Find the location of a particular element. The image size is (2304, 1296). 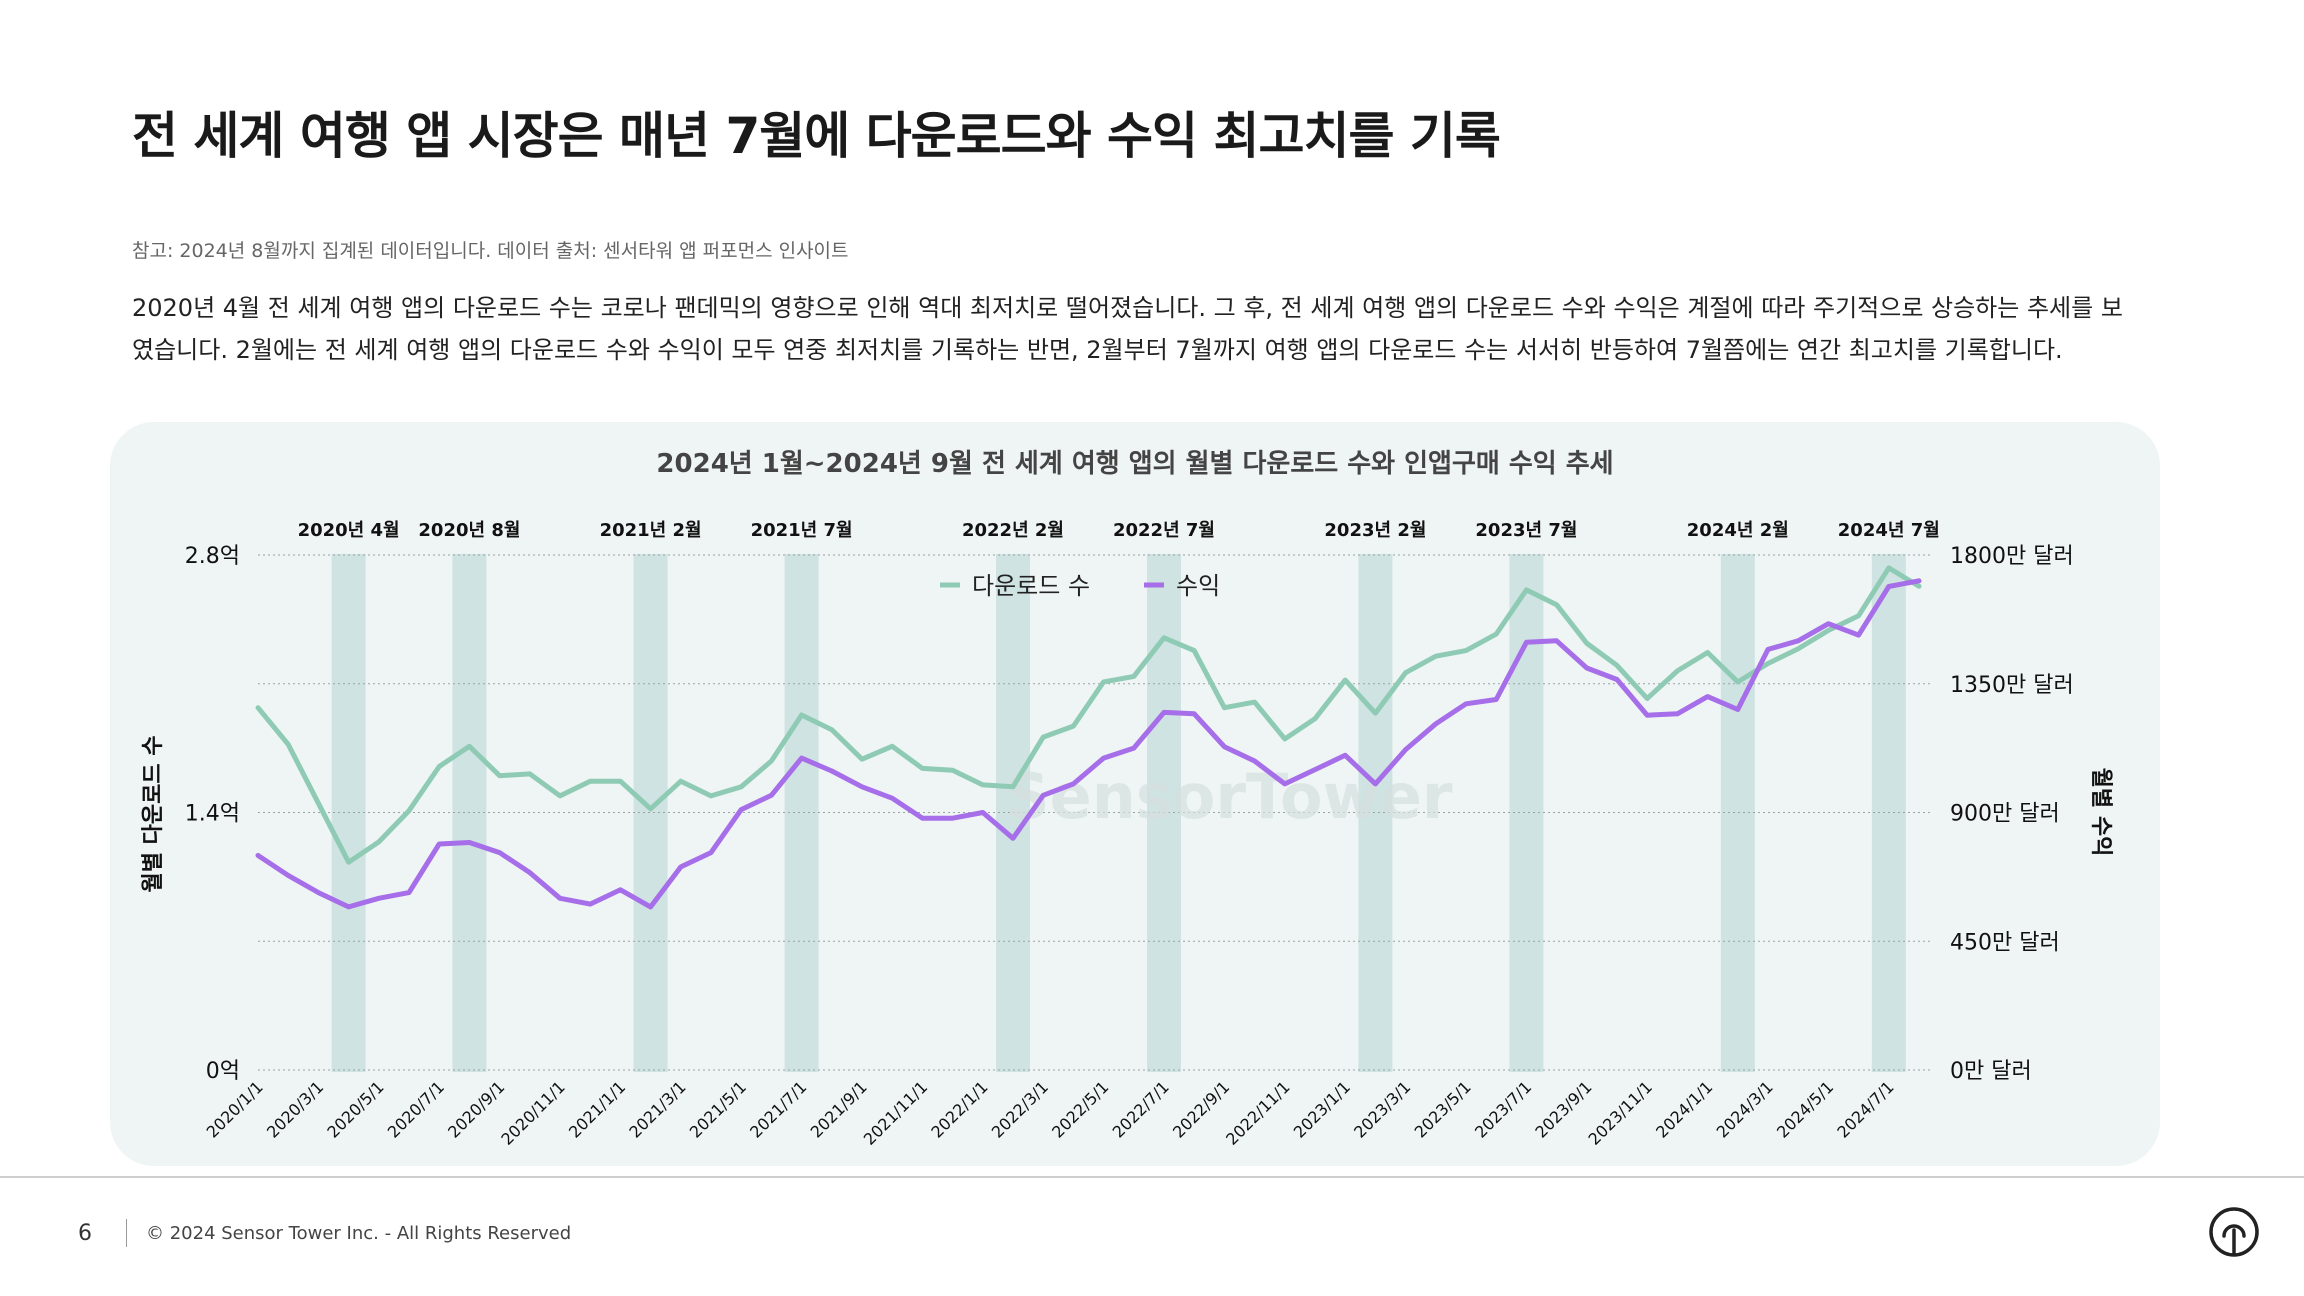

x-tick-label: 2021/1/1 is located at coordinates (597, 1109).